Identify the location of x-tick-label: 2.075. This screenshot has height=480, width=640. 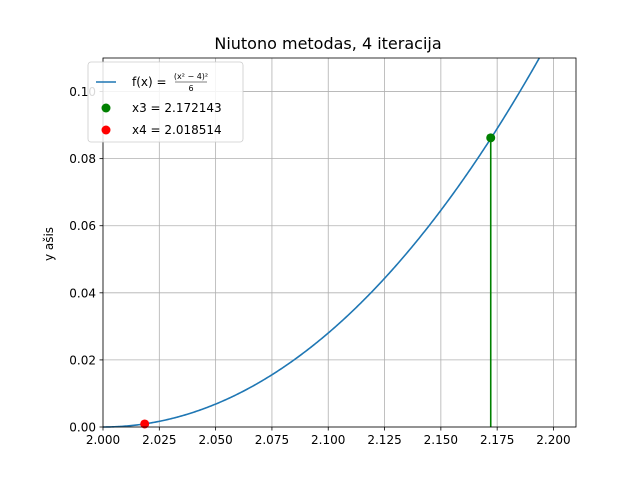
(272, 440).